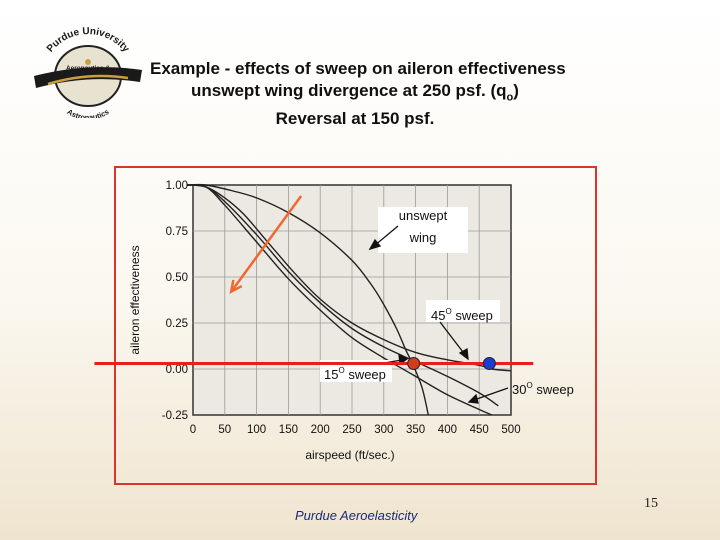 The width and height of the screenshot is (720, 540). I want to click on x-tick-label-500: 500, so click(510, 430).